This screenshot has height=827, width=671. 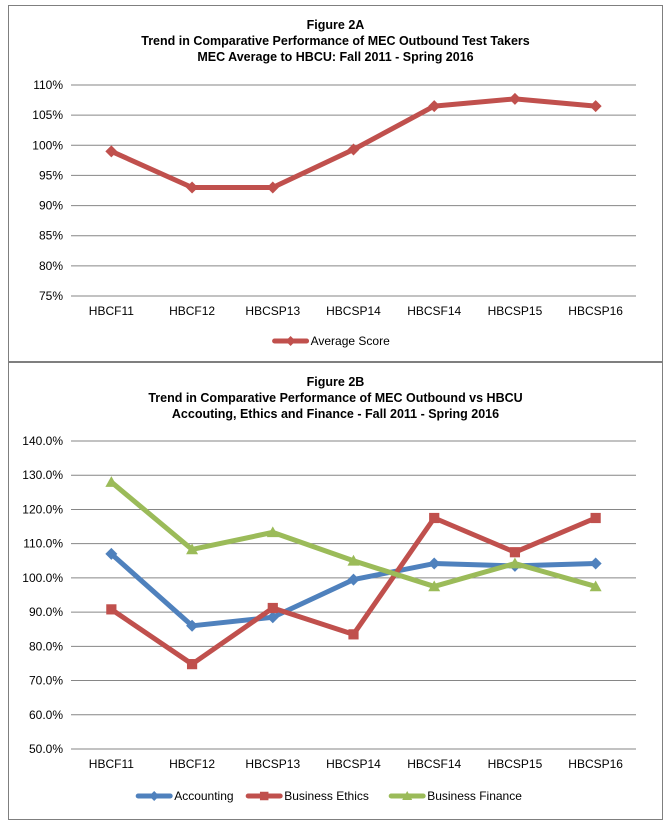 What do you see at coordinates (46, 715) in the screenshot?
I see `figure-2b-ytick-label: 60.0%` at bounding box center [46, 715].